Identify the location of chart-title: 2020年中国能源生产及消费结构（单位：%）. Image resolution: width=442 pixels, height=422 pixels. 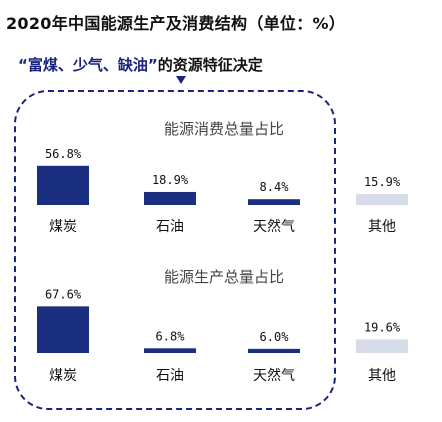
(176, 23).